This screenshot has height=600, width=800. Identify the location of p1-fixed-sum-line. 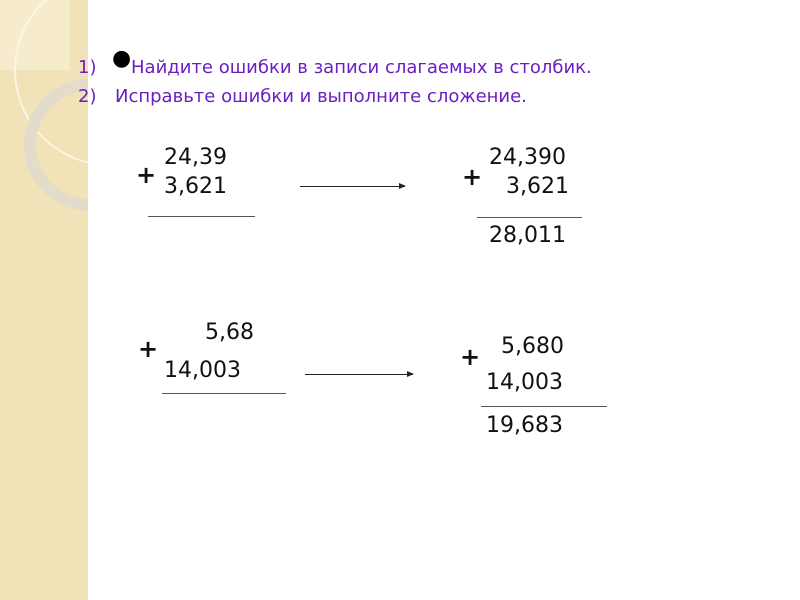
(529, 217).